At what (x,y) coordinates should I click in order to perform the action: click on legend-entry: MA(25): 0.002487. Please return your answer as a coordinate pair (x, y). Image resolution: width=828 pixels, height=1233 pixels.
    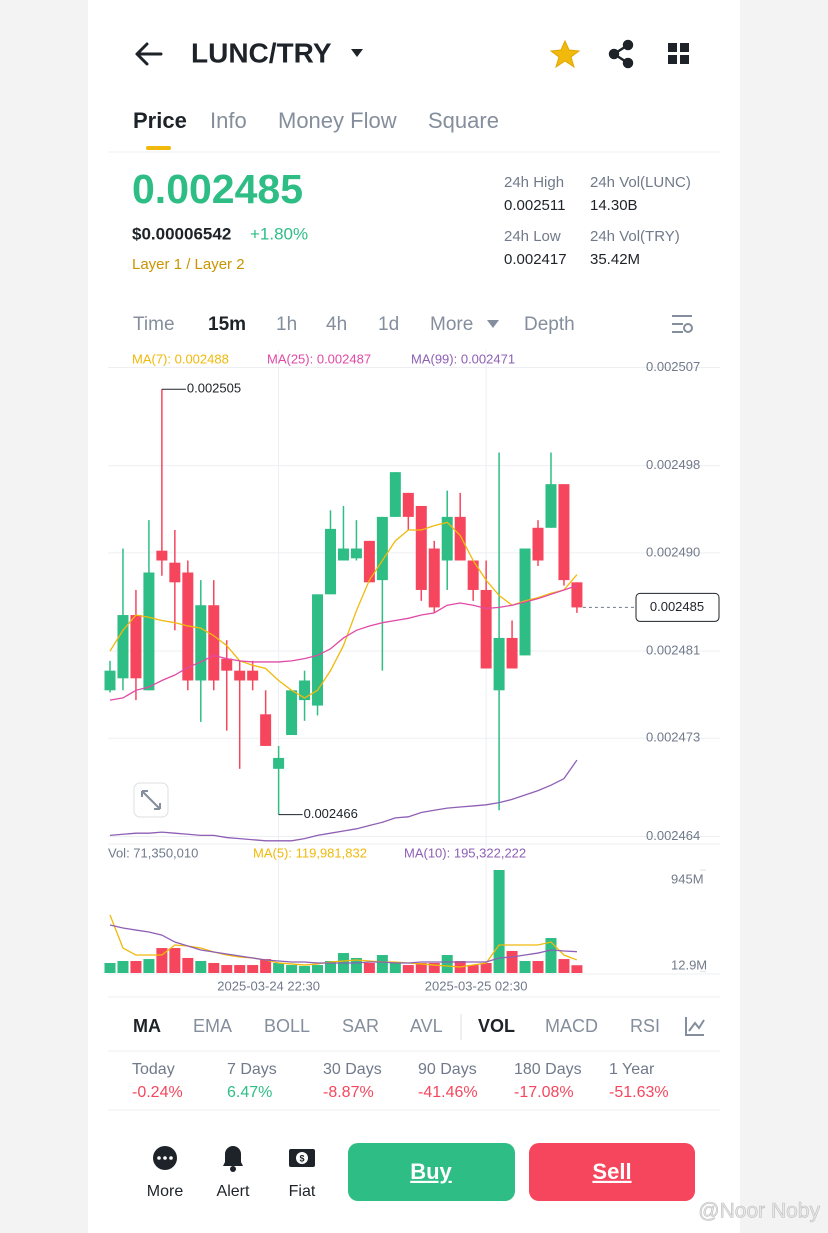
    Looking at the image, I should click on (319, 358).